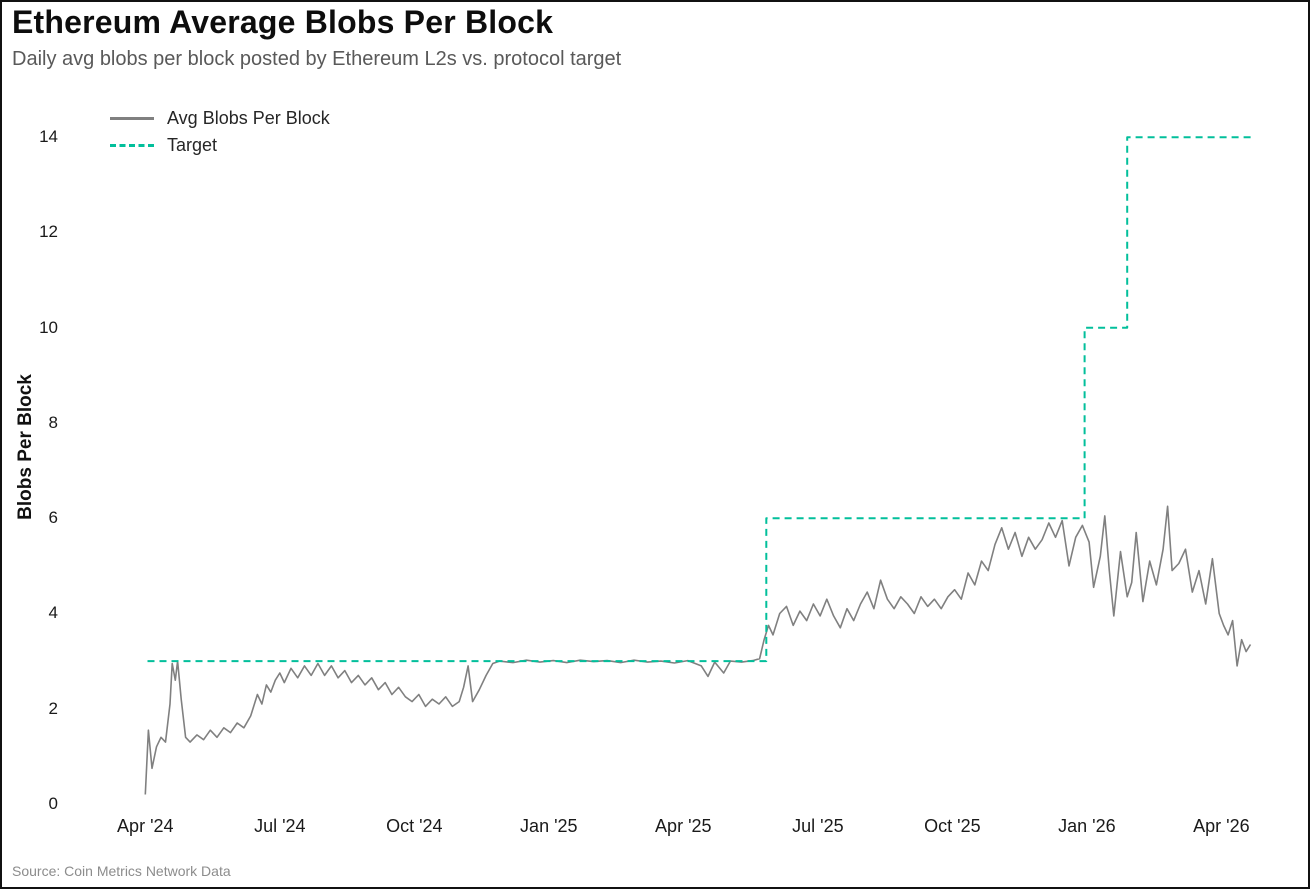 This screenshot has height=889, width=1310. I want to click on x-tick-label: Jan '26, so click(1087, 826).